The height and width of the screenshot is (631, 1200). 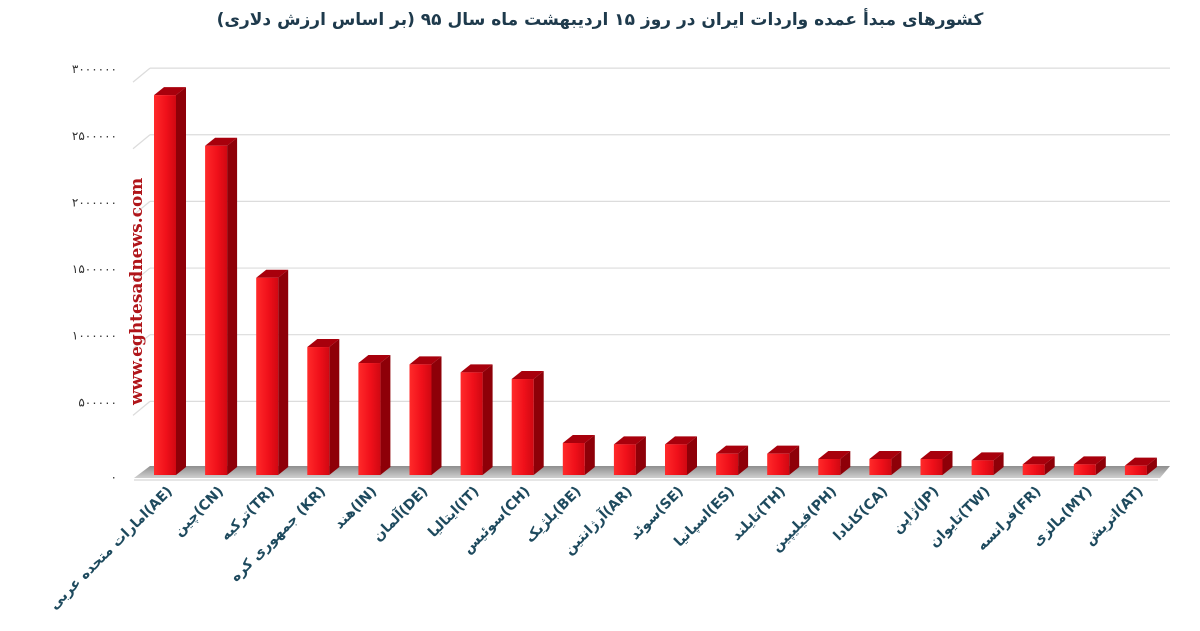 What do you see at coordinates (94, 136) in the screenshot?
I see `y-tick-label: ۲۵۰۰۰۰۰` at bounding box center [94, 136].